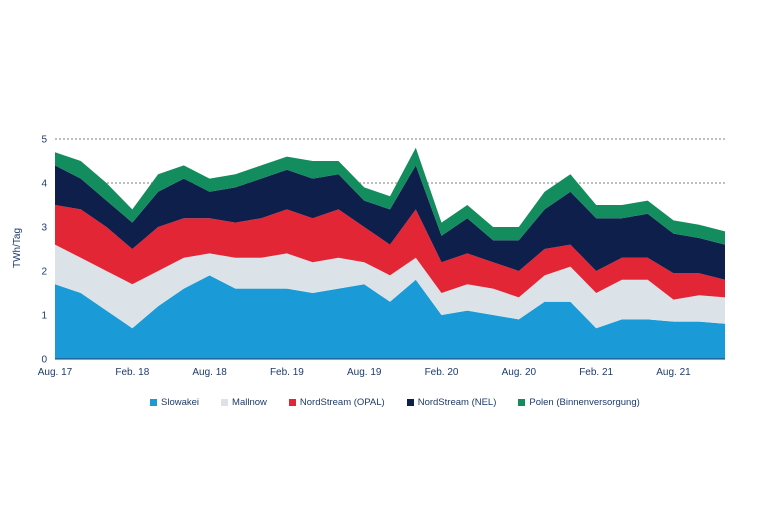 The height and width of the screenshot is (506, 760). I want to click on legend-item: Slowakei, so click(174, 402).